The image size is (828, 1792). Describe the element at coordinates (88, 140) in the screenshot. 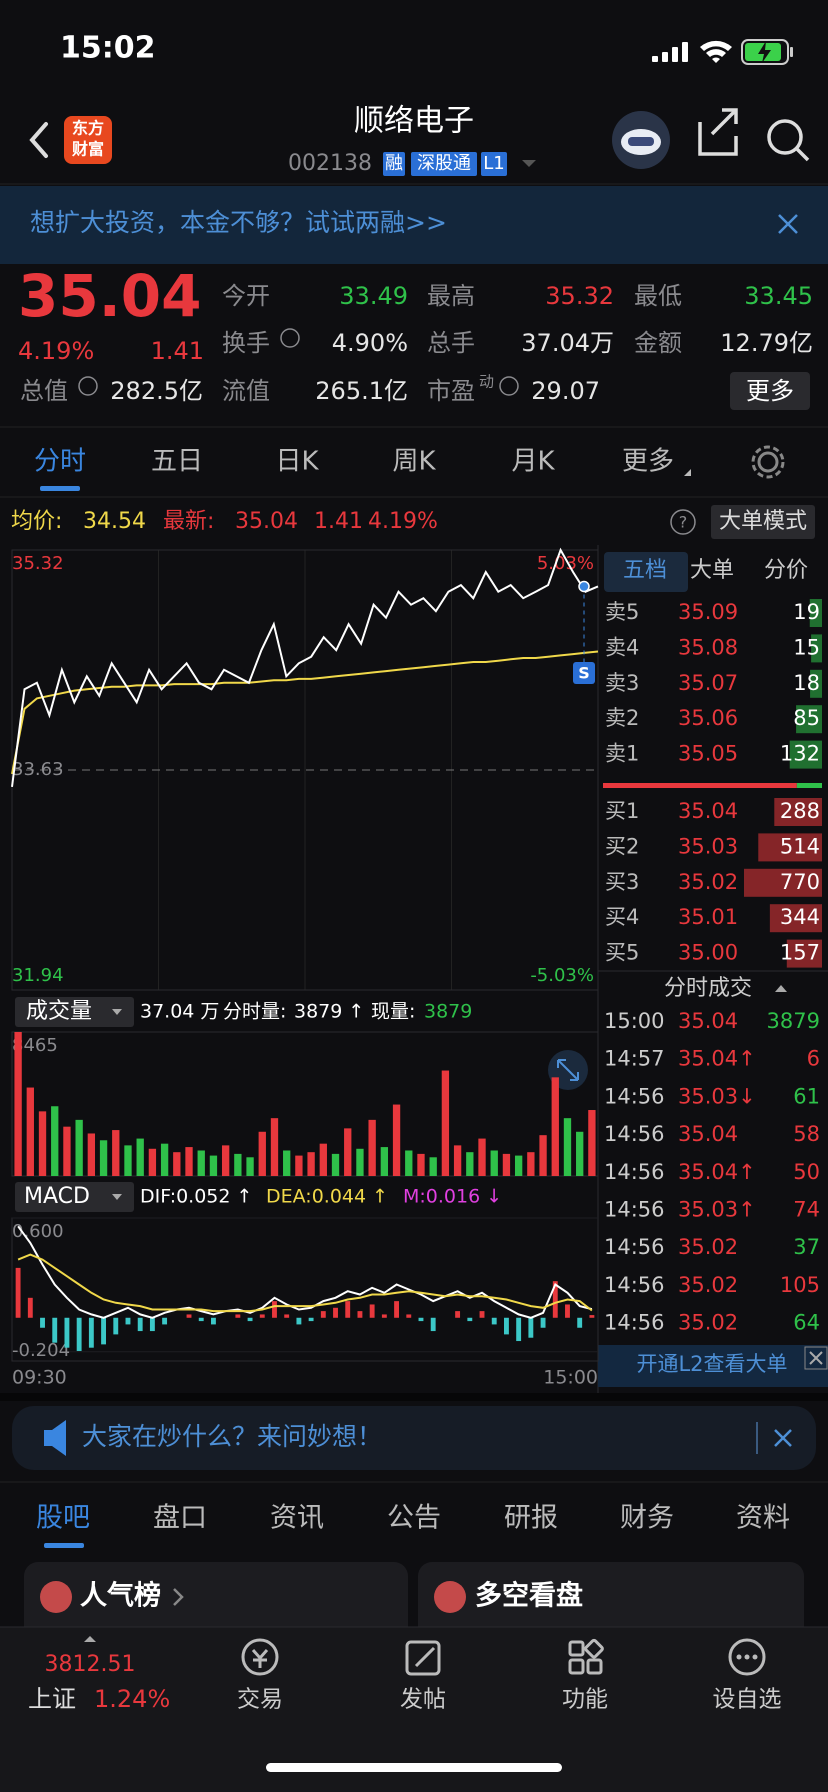

I see `logo` at that location.